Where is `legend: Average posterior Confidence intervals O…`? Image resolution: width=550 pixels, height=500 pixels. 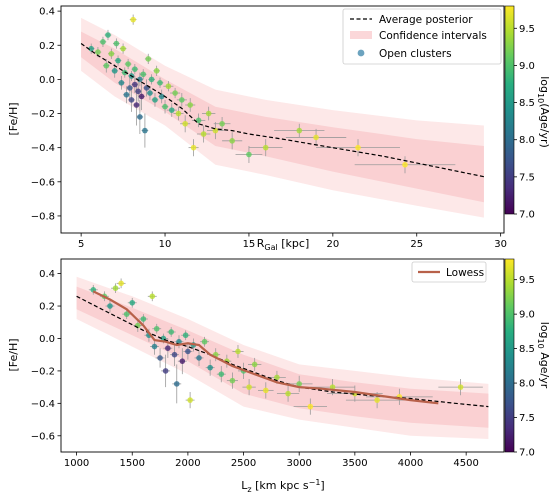
legend: Average posterior Confidence intervals O… is located at coordinates (422, 36).